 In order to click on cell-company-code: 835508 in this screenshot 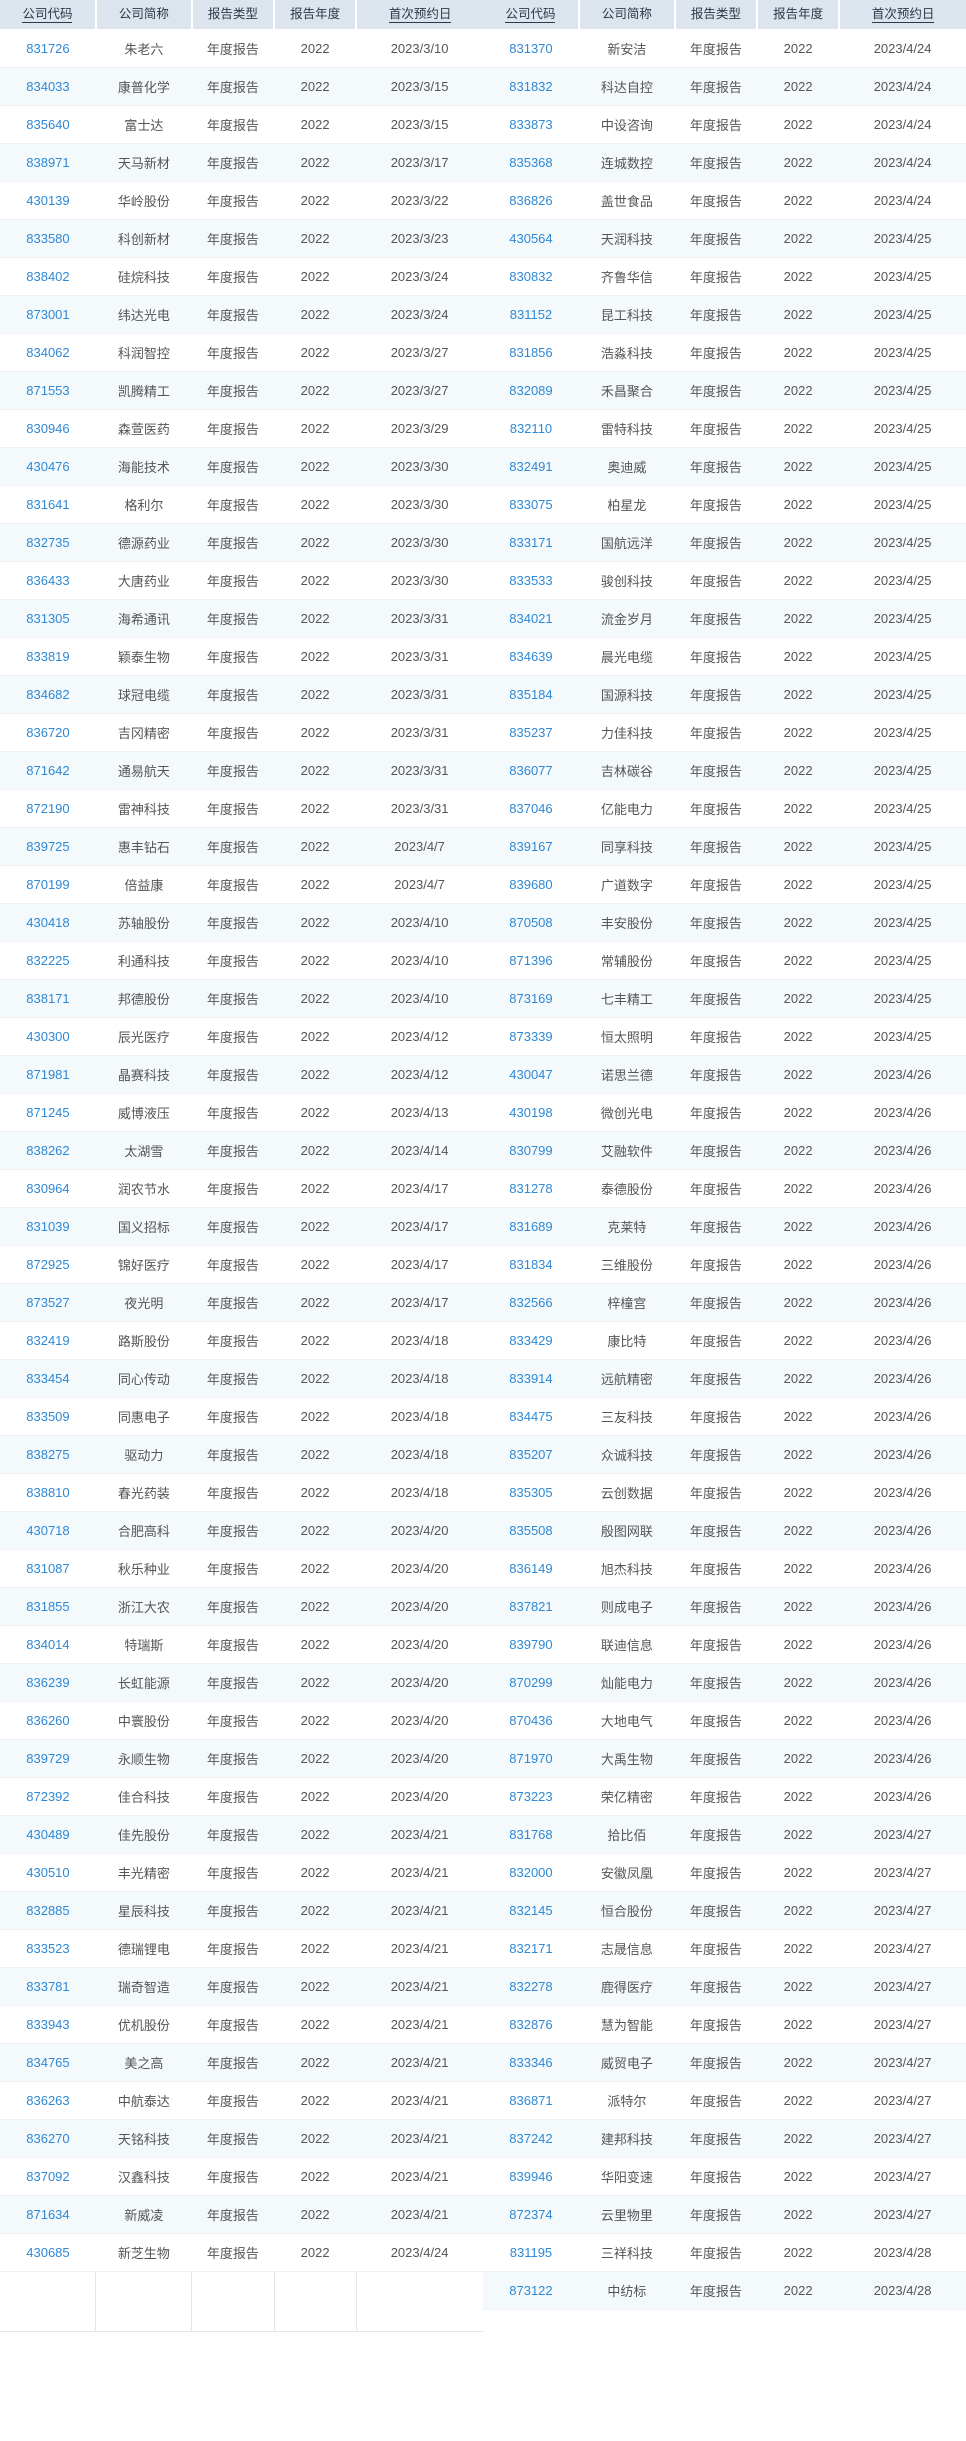, I will do `click(531, 1530)`.